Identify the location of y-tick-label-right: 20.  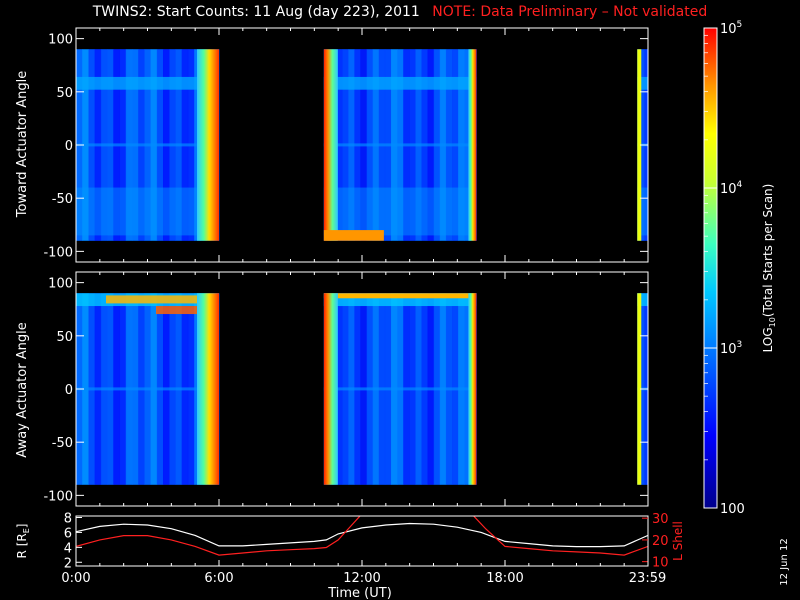
(660, 541).